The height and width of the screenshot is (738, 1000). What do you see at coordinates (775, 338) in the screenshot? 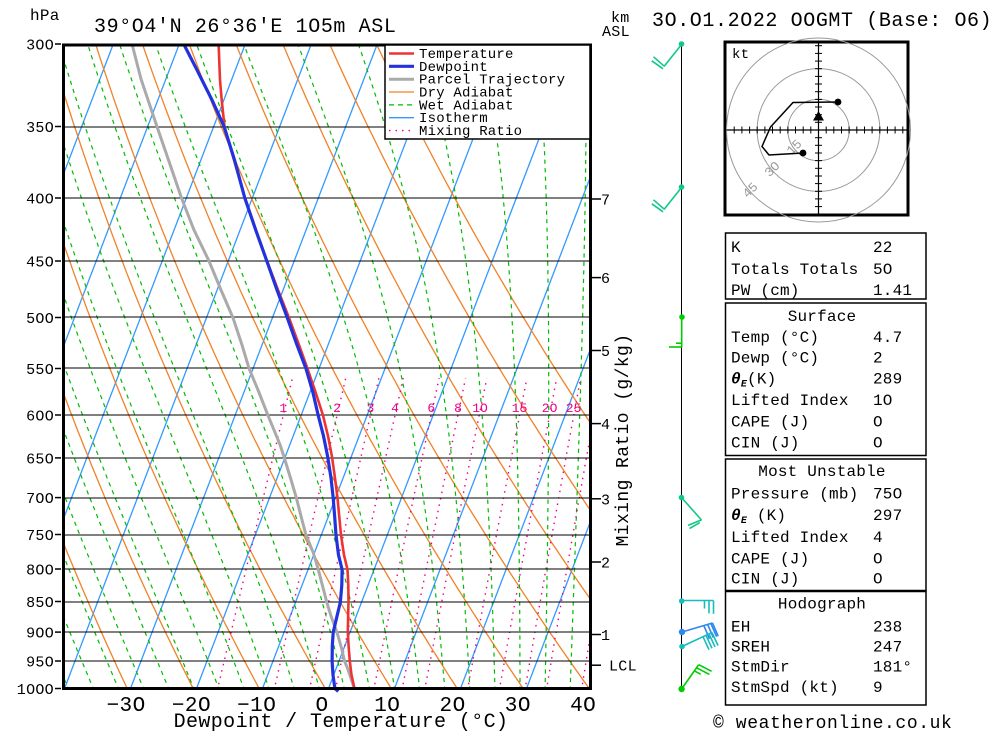
I see `svg-text: Temp (°C)` at bounding box center [775, 338].